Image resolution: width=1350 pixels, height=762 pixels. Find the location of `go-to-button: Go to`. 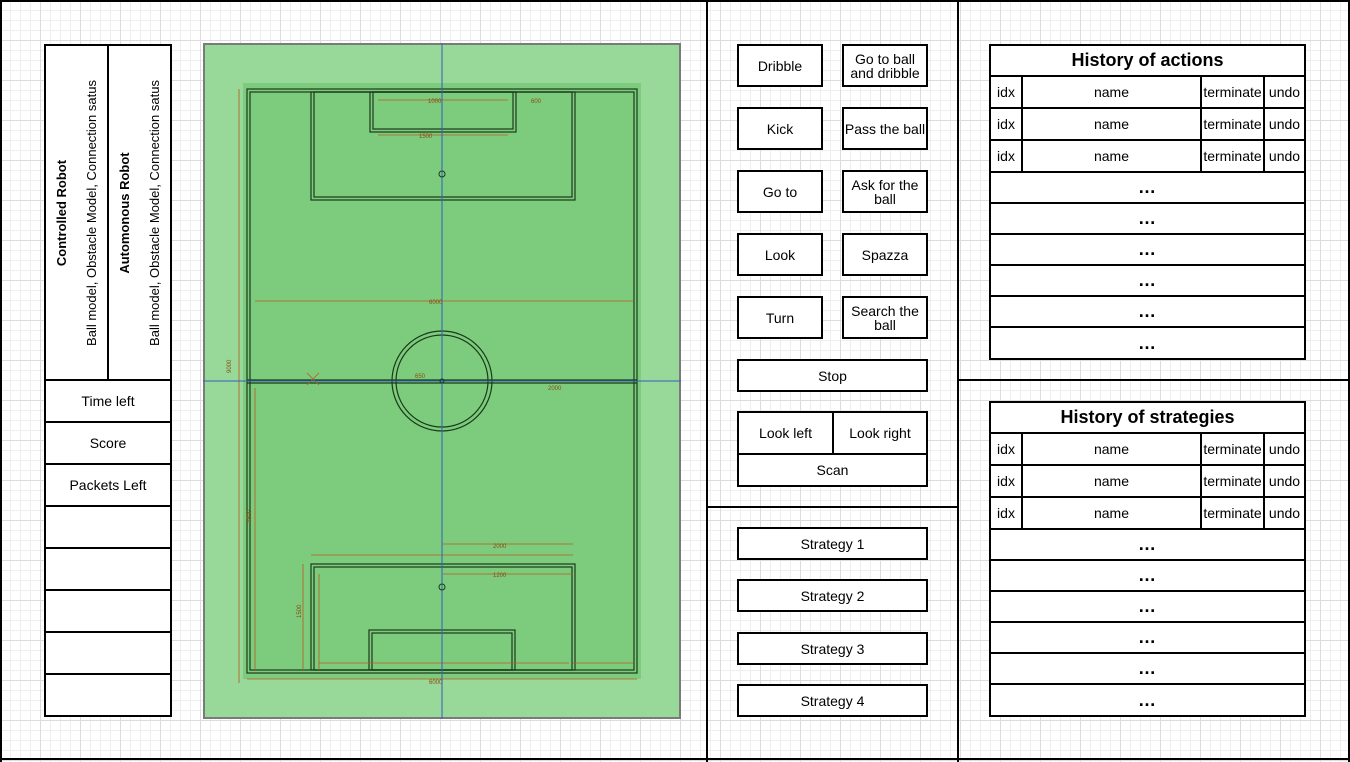

go-to-button: Go to is located at coordinates (780, 191).